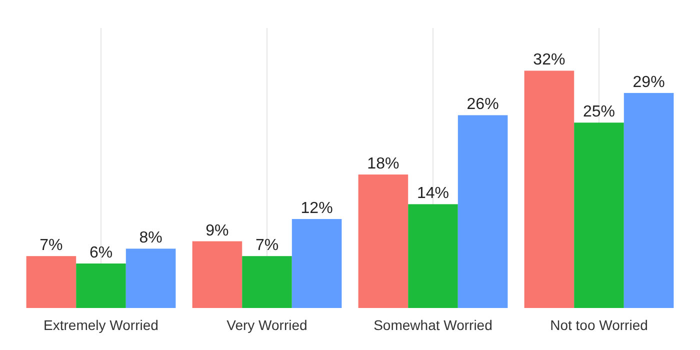 The width and height of the screenshot is (700, 350). Describe the element at coordinates (648, 82) in the screenshot. I see `data-label: 29%` at that location.